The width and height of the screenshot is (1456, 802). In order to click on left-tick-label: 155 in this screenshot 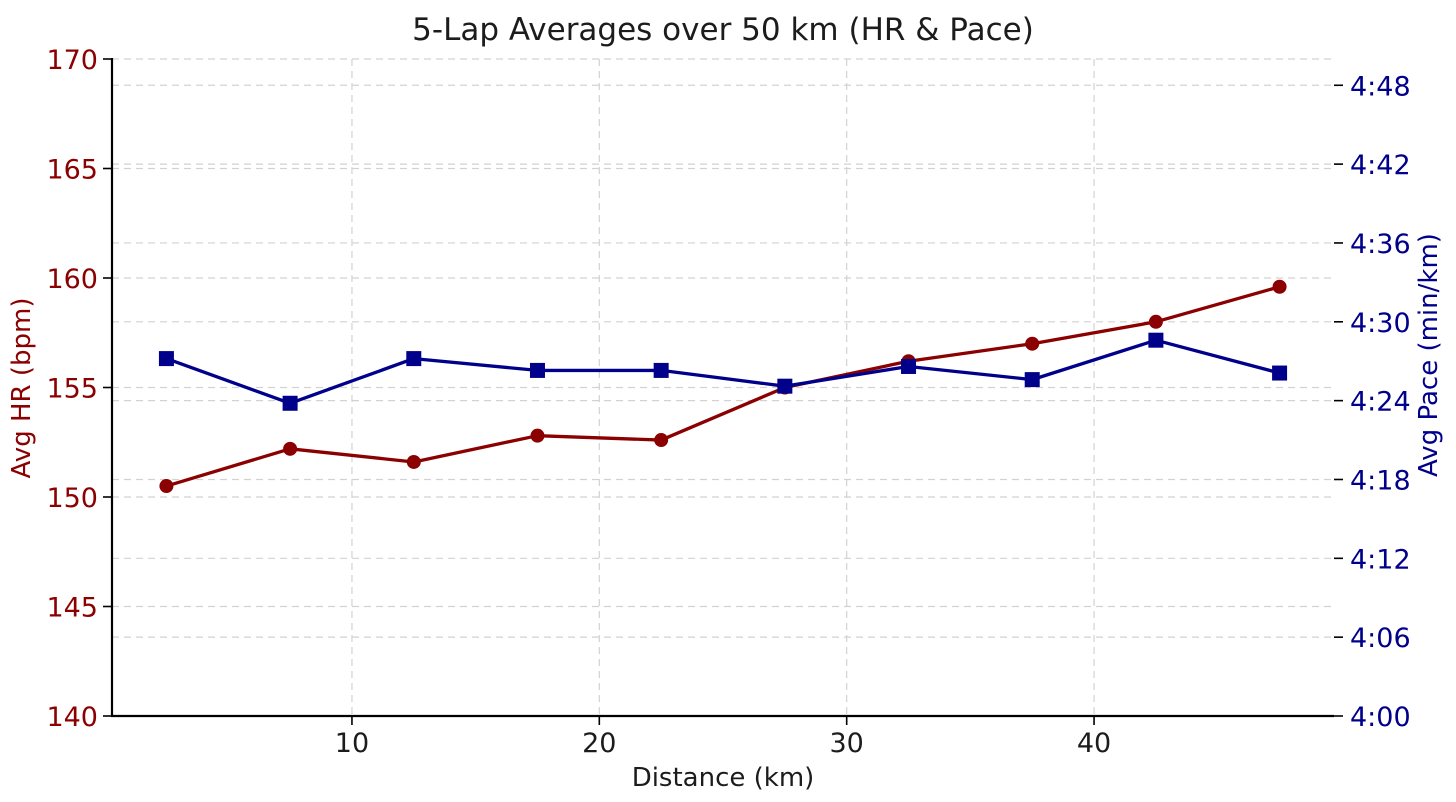, I will do `click(72, 389)`.